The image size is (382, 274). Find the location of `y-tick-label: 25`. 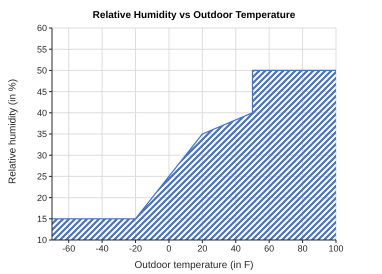

y-tick-label: 25 is located at coordinates (41, 177).